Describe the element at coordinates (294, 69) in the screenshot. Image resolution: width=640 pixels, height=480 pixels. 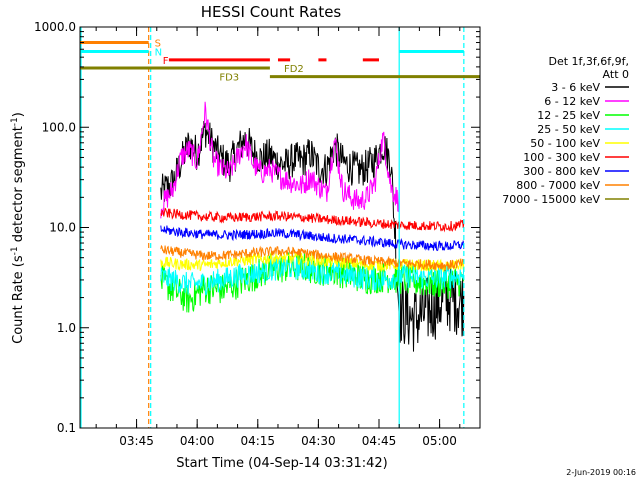
I see `flag-label-fd2: FD2` at that location.